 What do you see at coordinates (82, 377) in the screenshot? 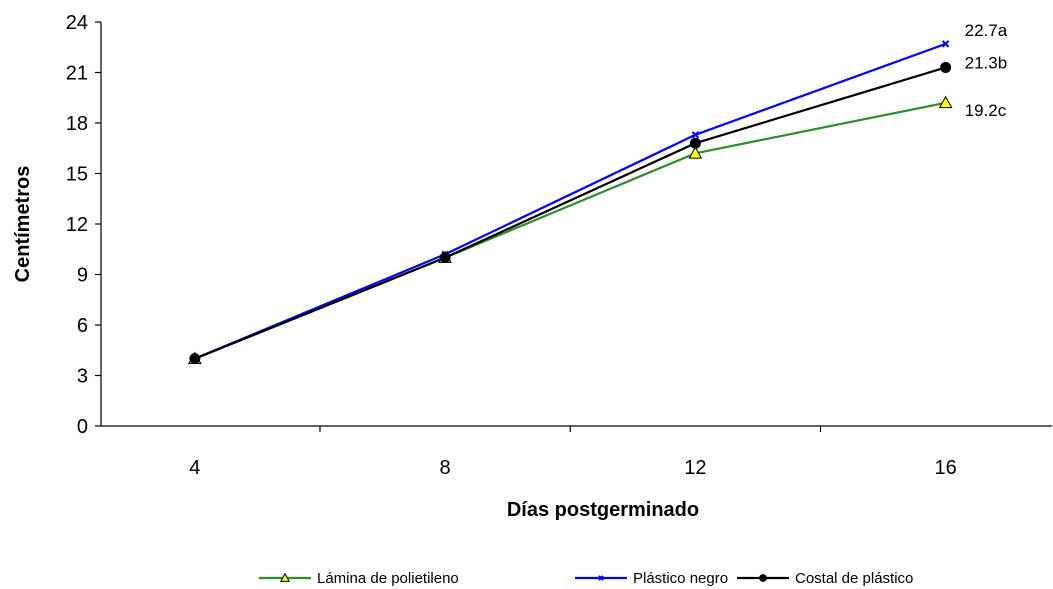
I see `y-tick-label: 3` at bounding box center [82, 377].